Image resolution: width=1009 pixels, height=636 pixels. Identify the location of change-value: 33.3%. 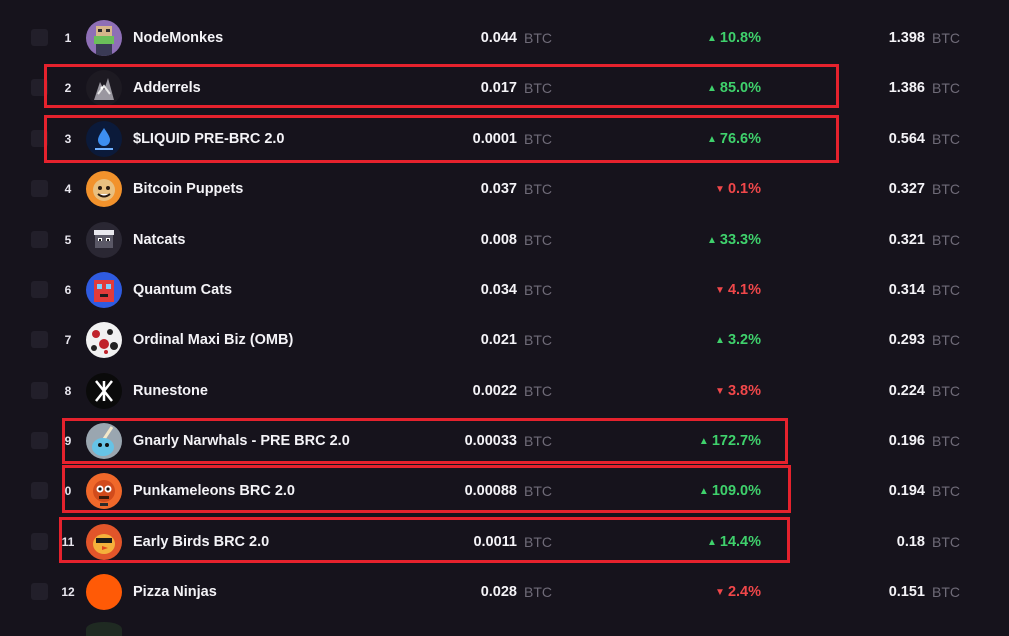
(740, 240).